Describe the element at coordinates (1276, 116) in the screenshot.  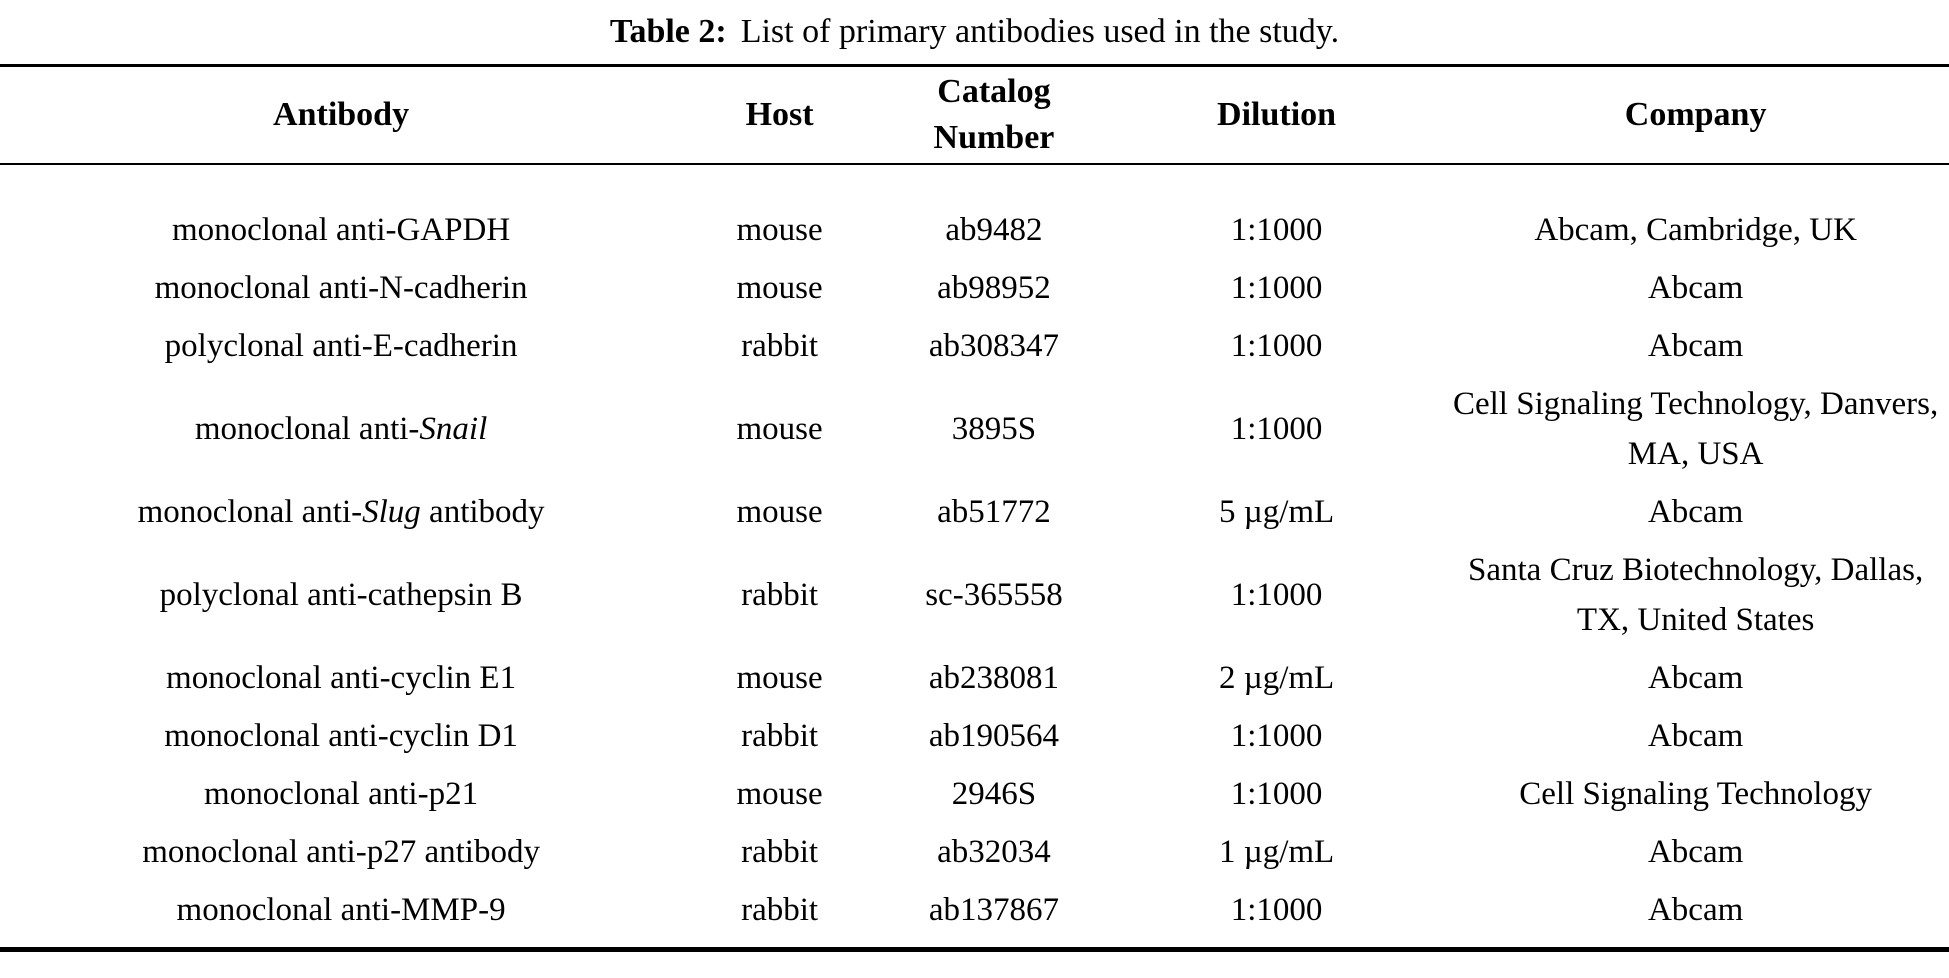
I see `column-header-dilution: Dilution` at that location.